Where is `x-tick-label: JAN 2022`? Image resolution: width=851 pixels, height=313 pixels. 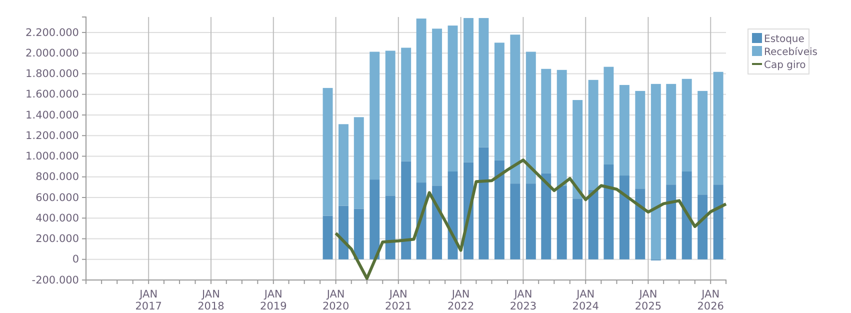
x-tick-label: JAN 2022 is located at coordinates (460, 300).